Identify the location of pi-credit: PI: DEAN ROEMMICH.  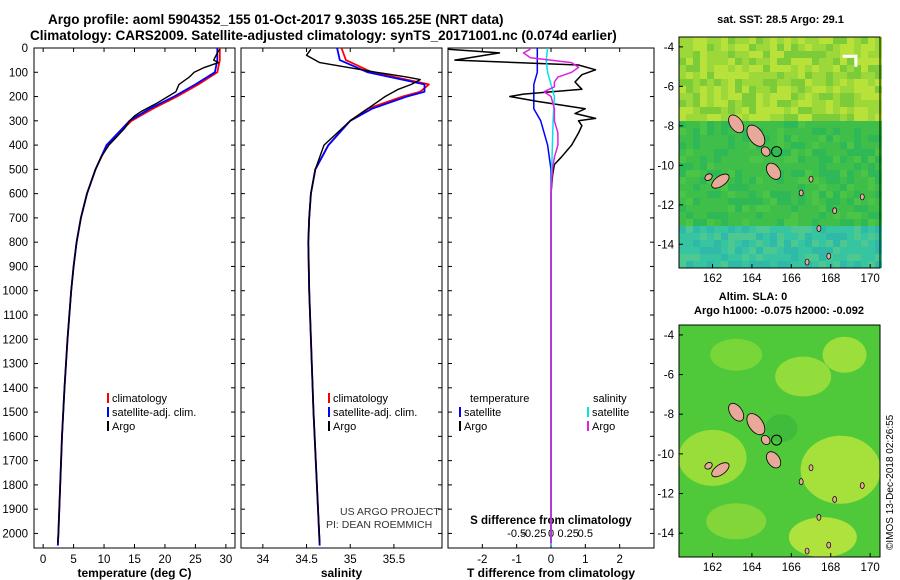
(379, 525).